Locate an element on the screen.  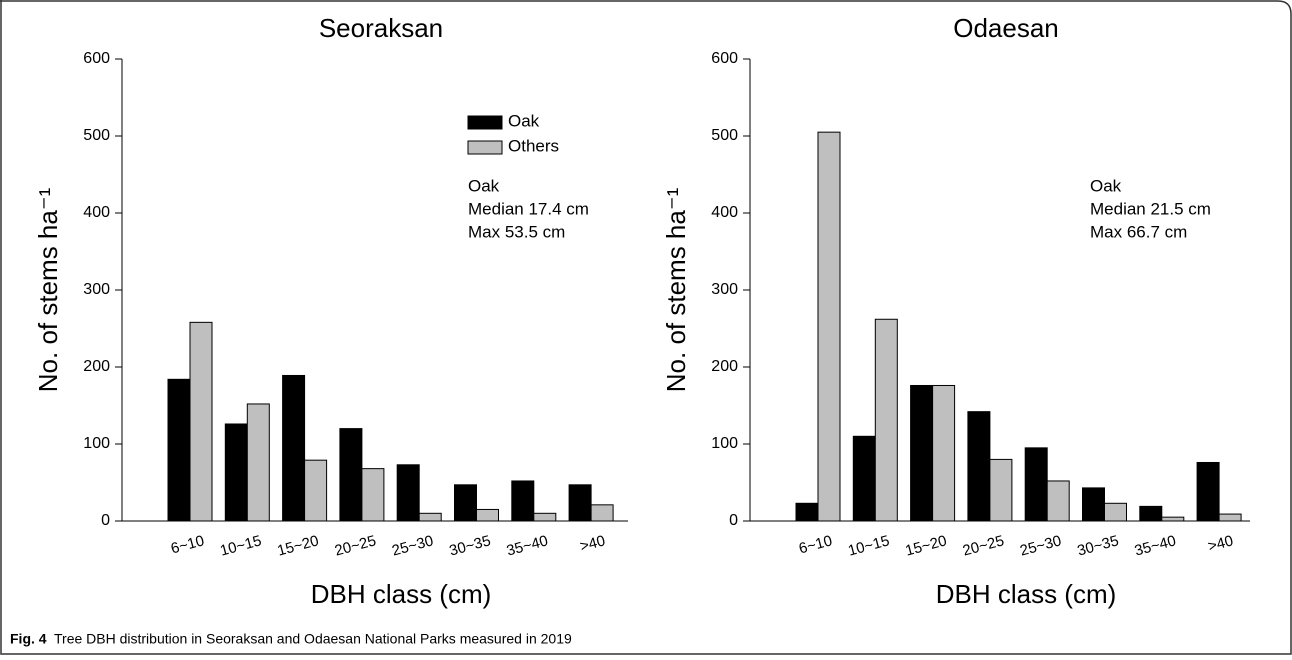
caption-label: Fig. 4 is located at coordinates (28, 639).